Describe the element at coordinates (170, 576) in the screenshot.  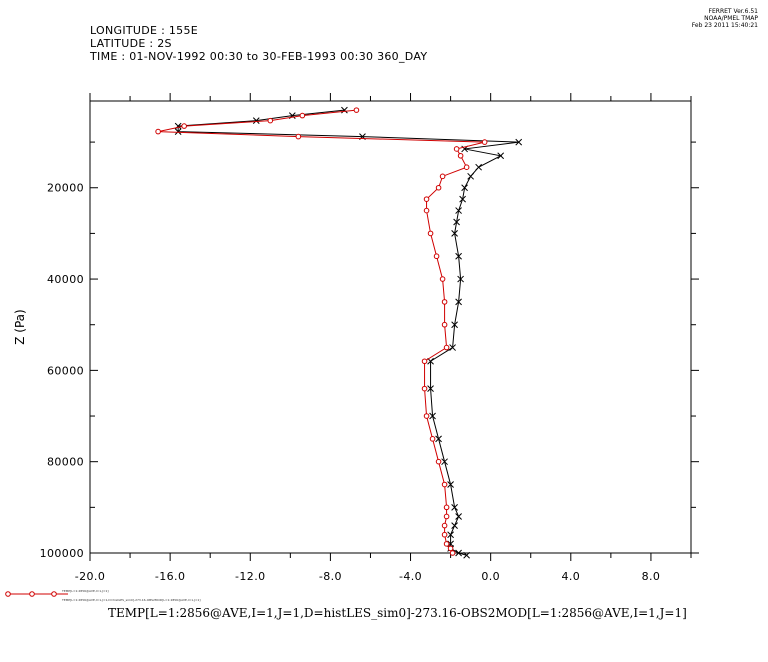
I see `x-tick-label: -16.0` at that location.